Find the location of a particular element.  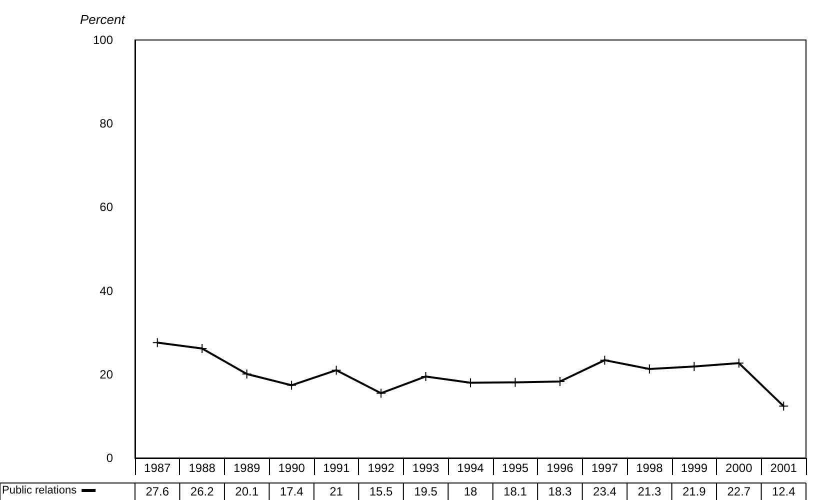

data-label: 23.4 is located at coordinates (605, 491).